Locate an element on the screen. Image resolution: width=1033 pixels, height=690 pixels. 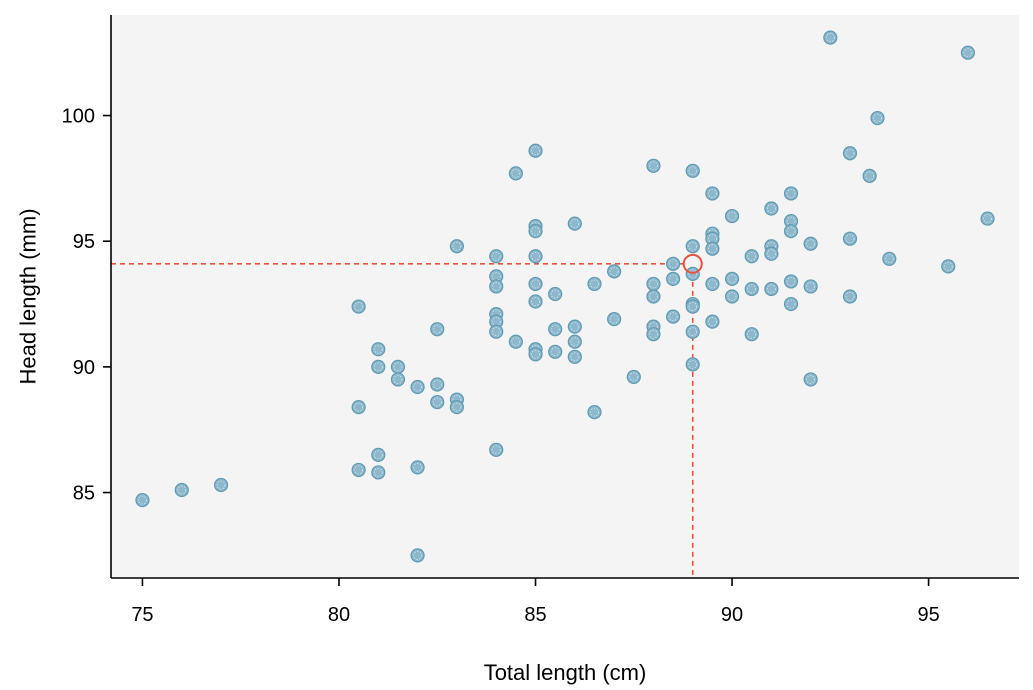
x-tick-label: 95 is located at coordinates (928, 615).